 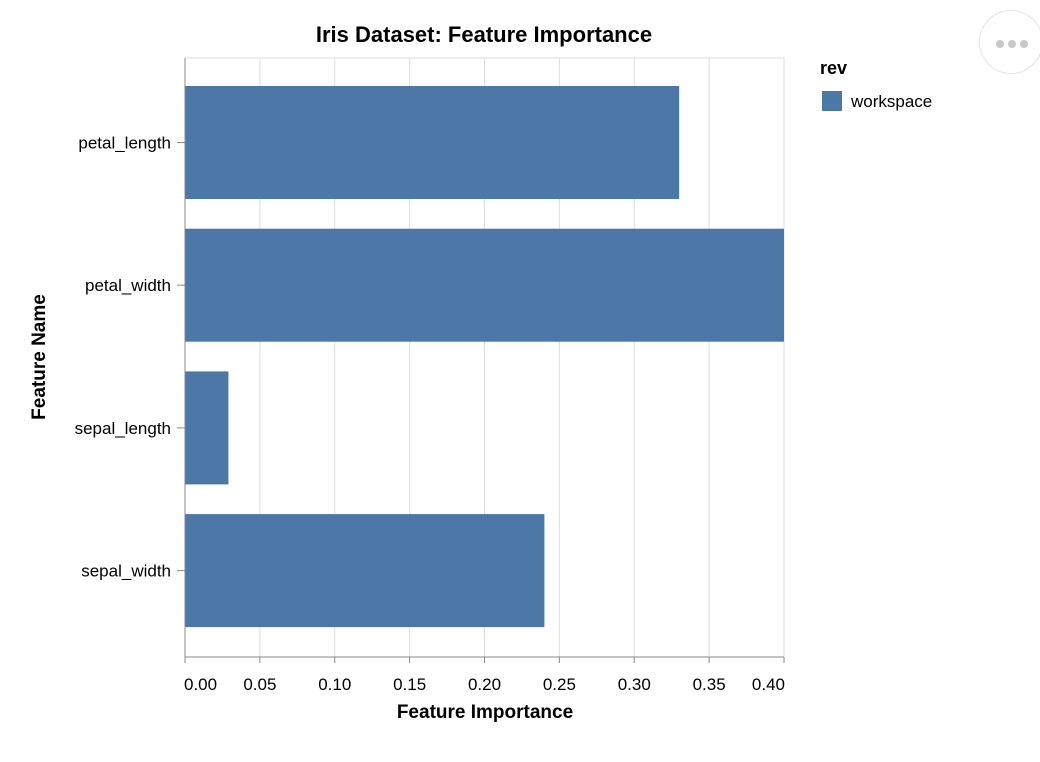 What do you see at coordinates (123, 428) in the screenshot?
I see `y-tick-label: sepal_length` at bounding box center [123, 428].